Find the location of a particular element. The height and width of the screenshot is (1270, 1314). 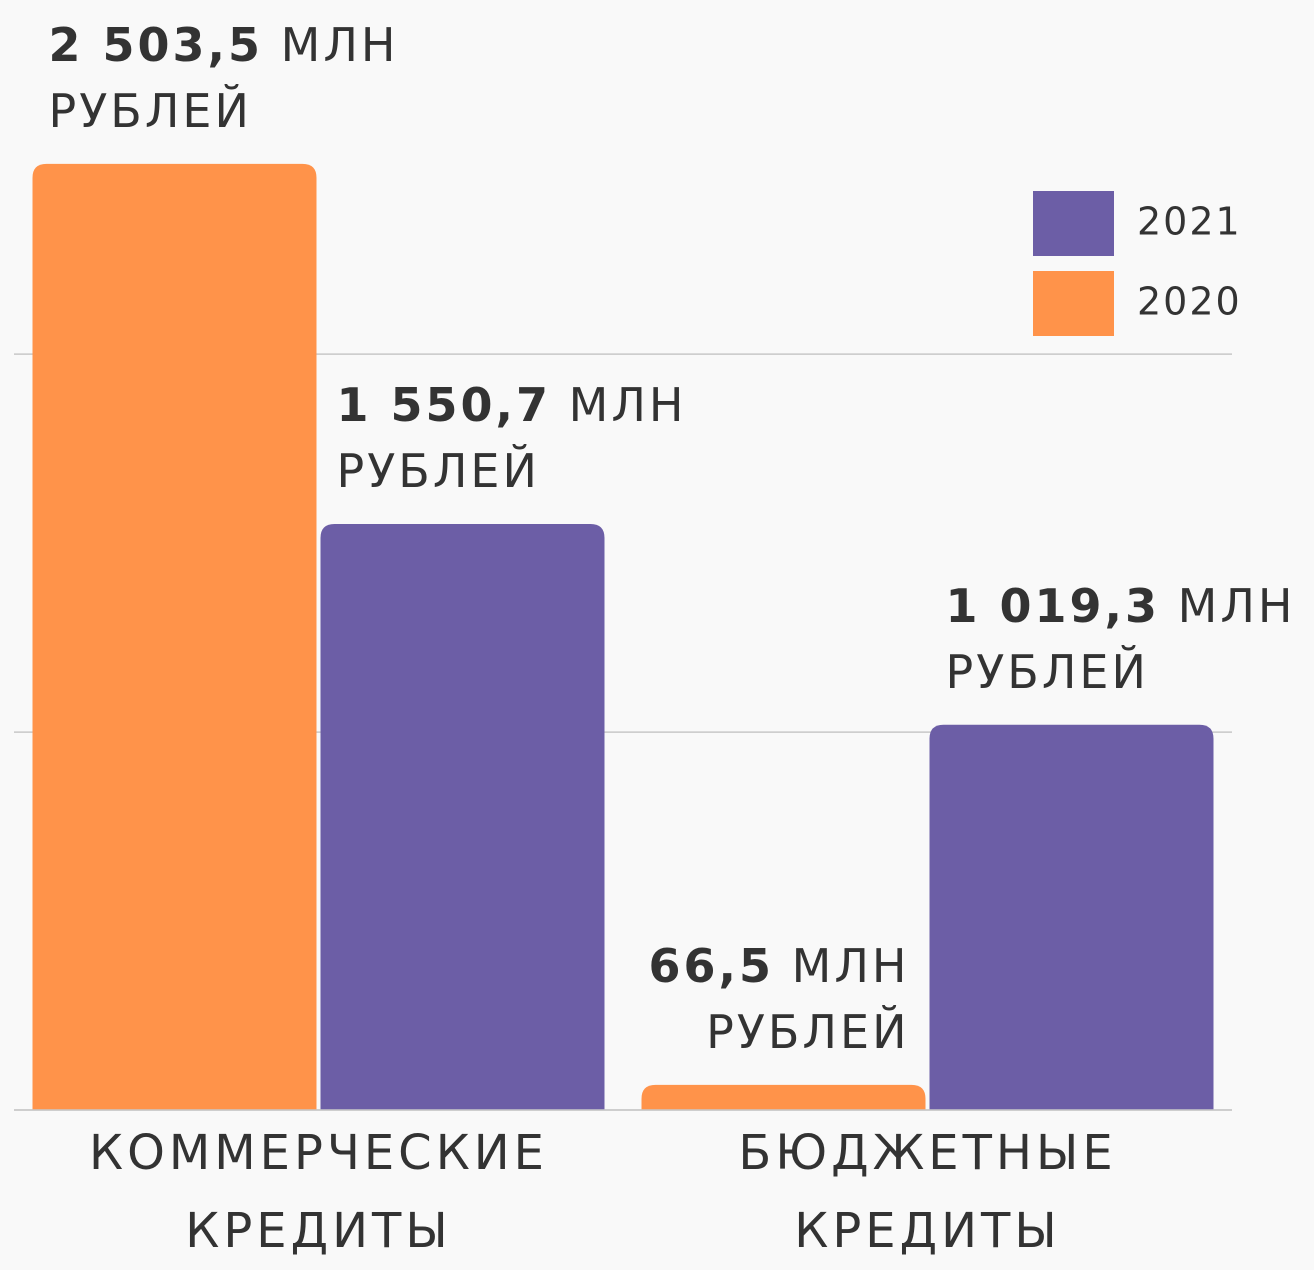

value-label: 2 503,5 МЛН РУБЛЕЙ is located at coordinates (234, 78).